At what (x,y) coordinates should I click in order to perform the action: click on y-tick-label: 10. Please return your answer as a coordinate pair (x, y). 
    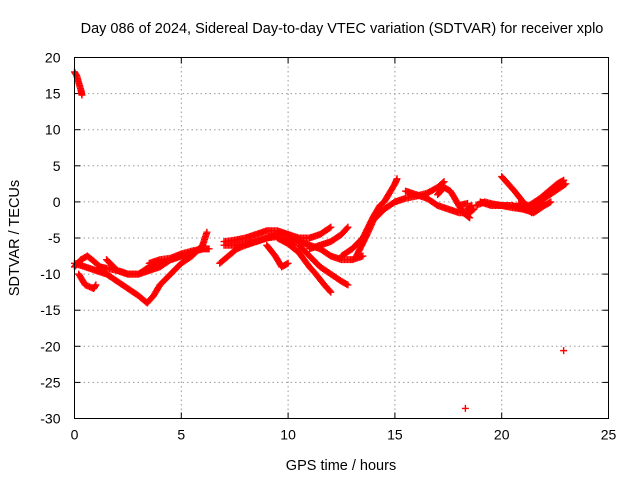
    Looking at the image, I should click on (53, 130).